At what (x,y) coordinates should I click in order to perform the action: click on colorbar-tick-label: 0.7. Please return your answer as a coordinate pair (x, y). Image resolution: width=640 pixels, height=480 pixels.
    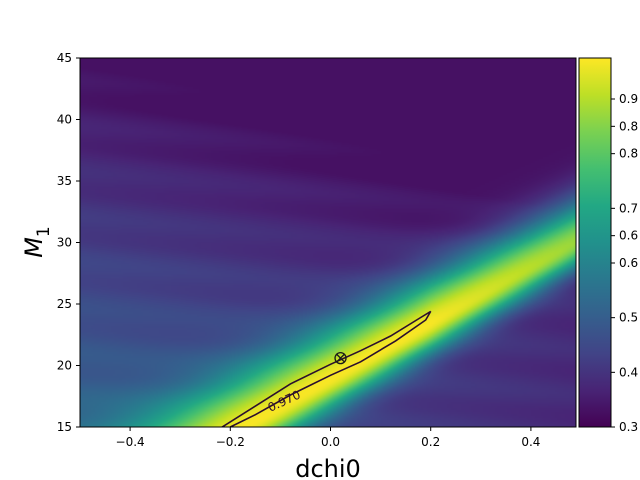
    Looking at the image, I should click on (628, 208).